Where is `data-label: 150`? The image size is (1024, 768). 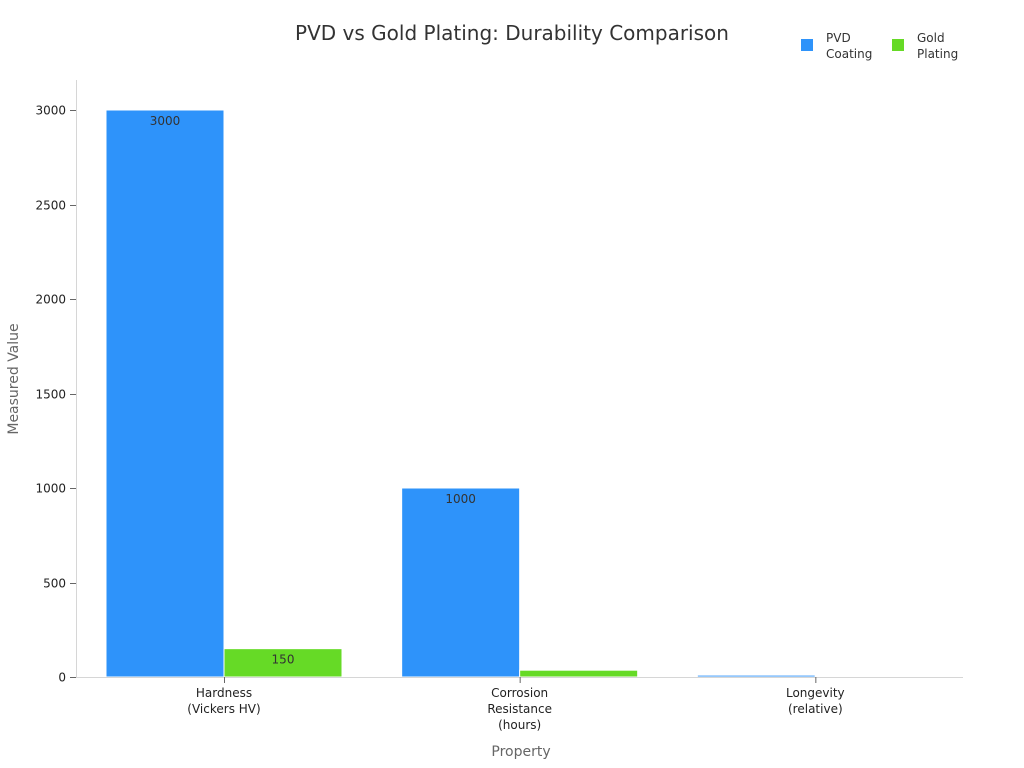
data-label: 150 is located at coordinates (283, 660).